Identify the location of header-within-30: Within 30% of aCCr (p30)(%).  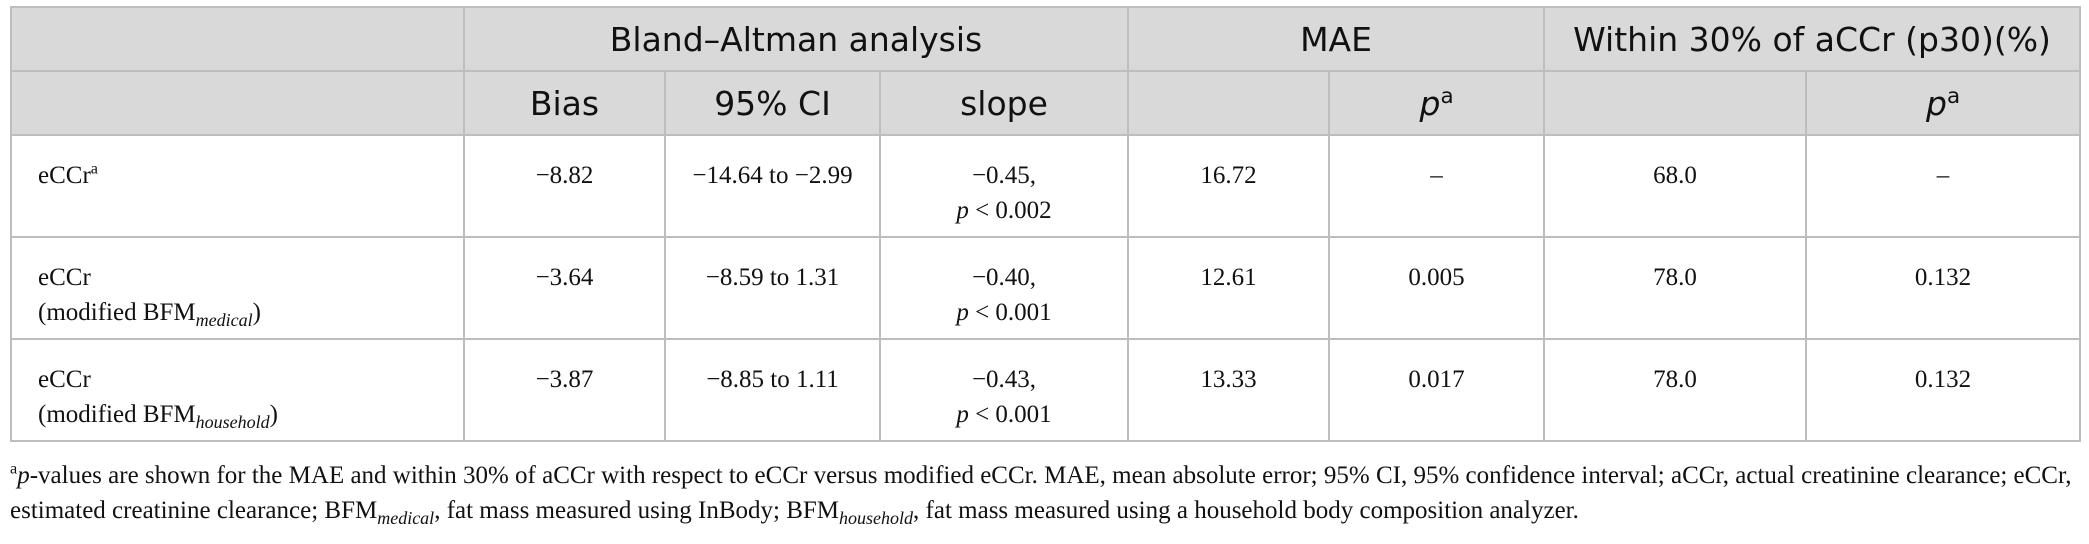
(1812, 39).